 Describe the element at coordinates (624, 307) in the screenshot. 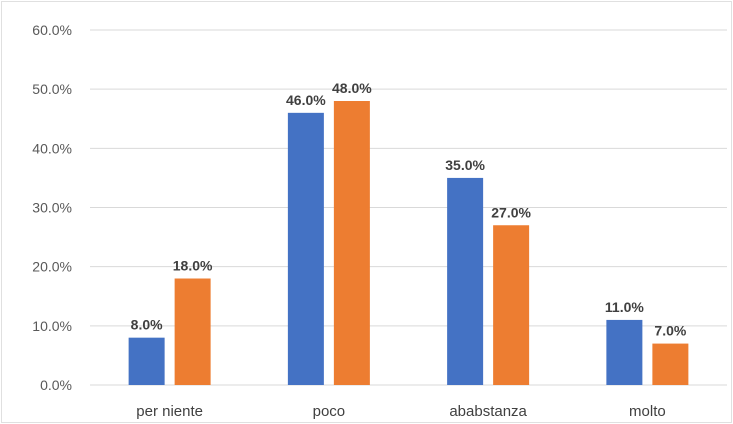

I see `data-label: 11.0%` at that location.